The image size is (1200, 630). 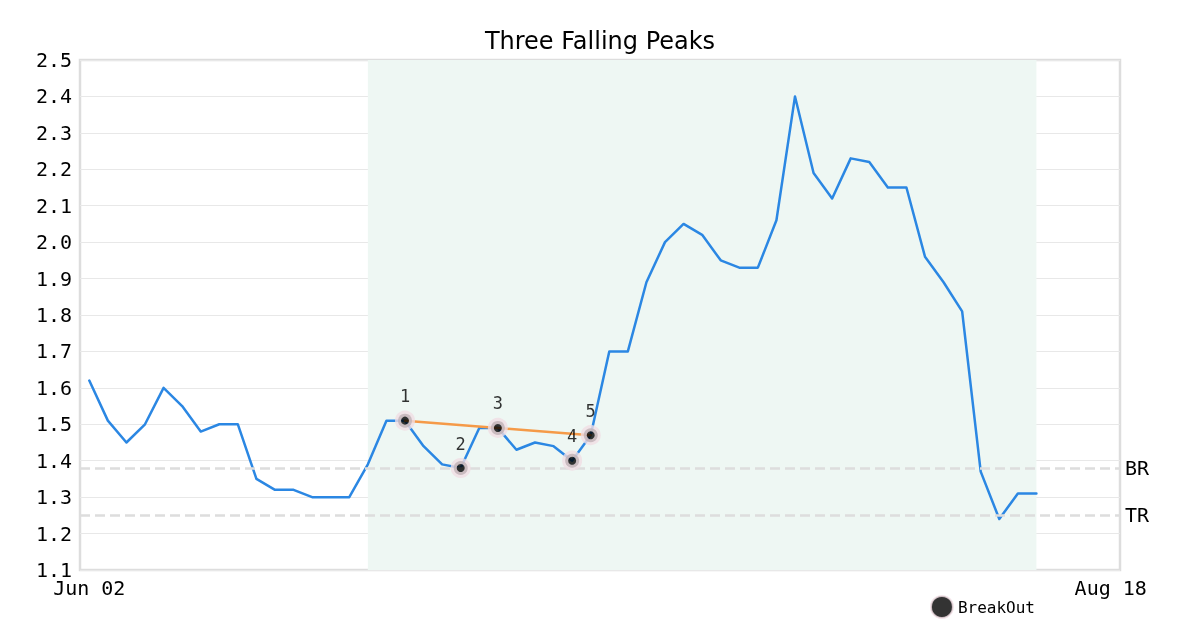 I want to click on y-tick-label: 2.5, so click(x=53, y=60).